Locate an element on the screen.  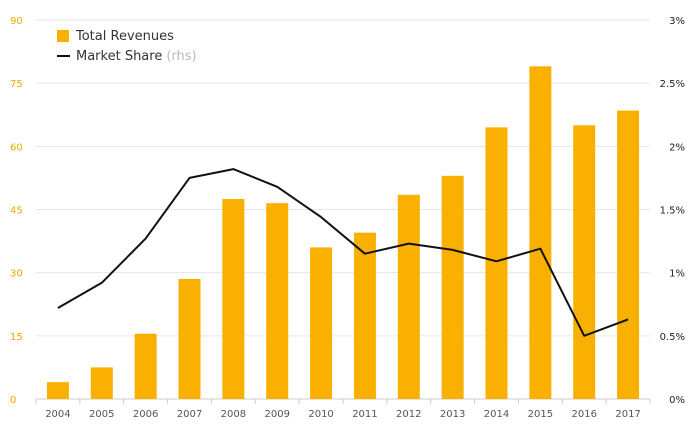
legend-item-revenues: Total Revenues is located at coordinates (127, 36).